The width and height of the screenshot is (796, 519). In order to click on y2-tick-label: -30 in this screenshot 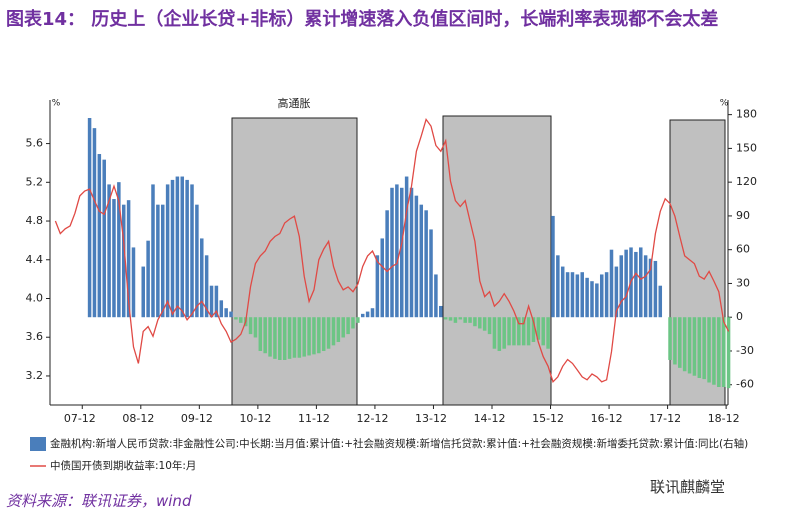, I will do `click(745, 350)`.